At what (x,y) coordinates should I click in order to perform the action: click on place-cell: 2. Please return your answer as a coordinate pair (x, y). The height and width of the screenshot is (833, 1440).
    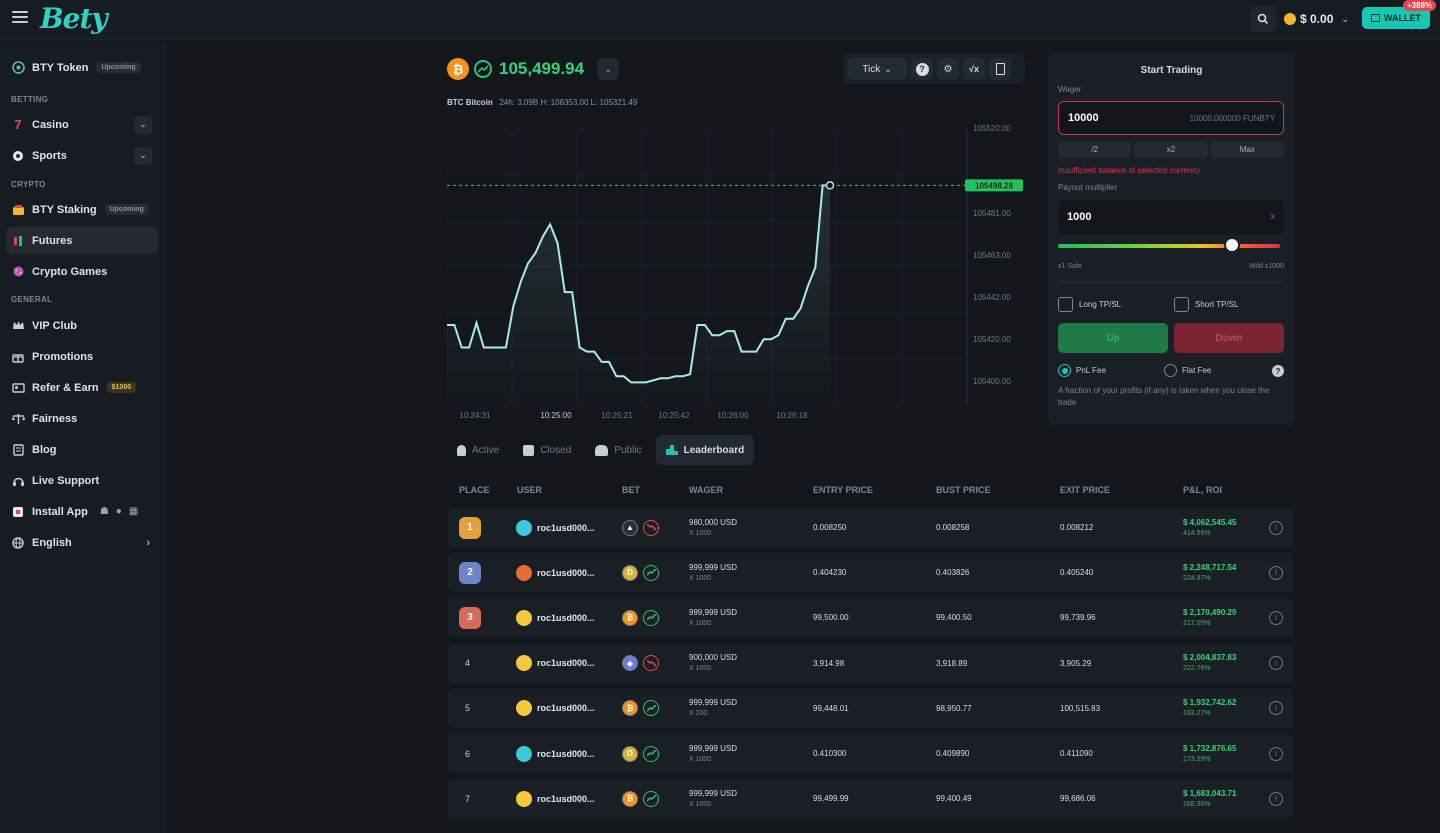
    Looking at the image, I should click on (470, 572).